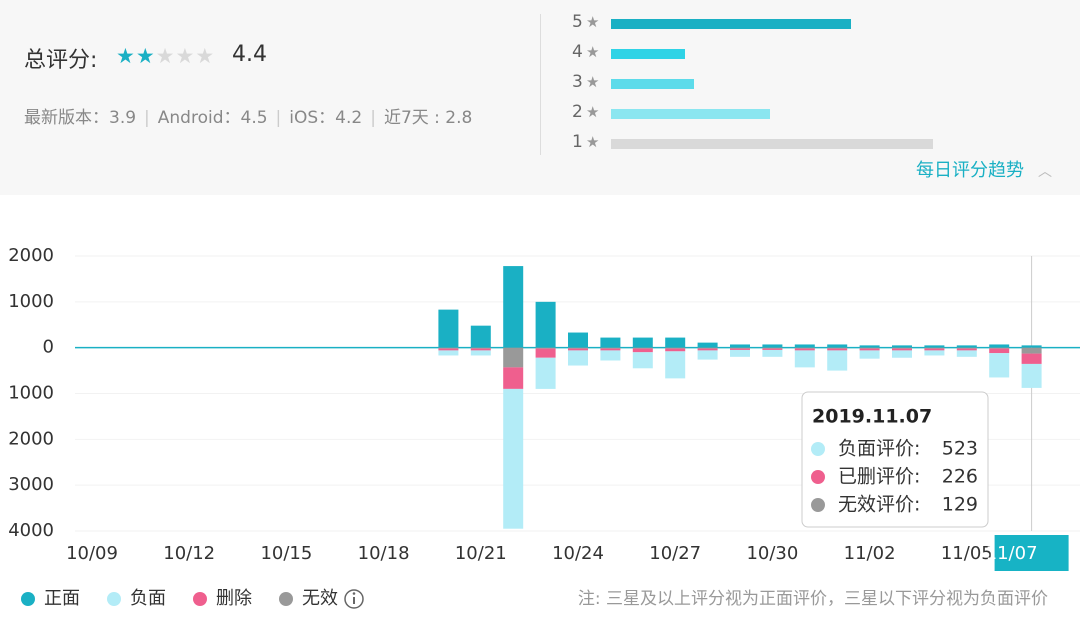  Describe the element at coordinates (872, 417) in the screenshot. I see `tooltip-title: 2019.11.07` at that location.